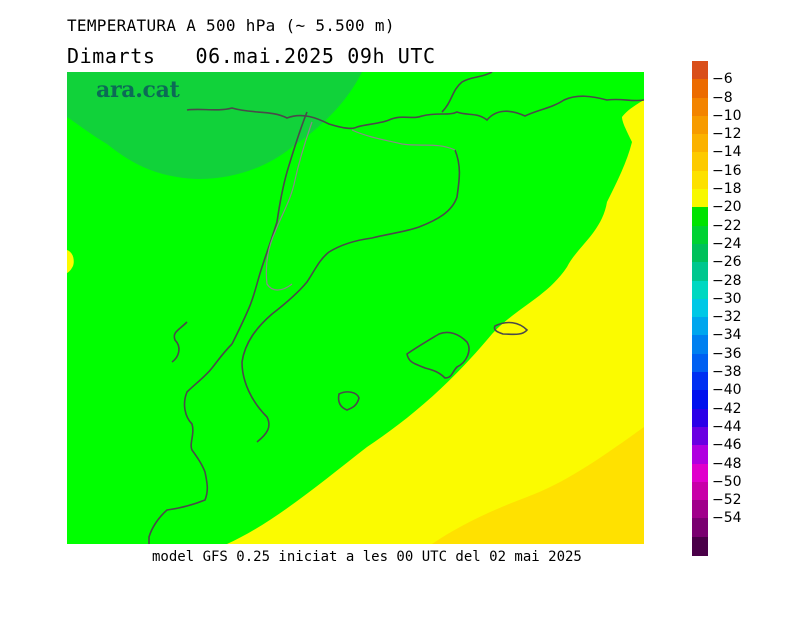 The height and width of the screenshot is (617, 800). What do you see at coordinates (70, 261) in the screenshot?
I see `field-yellow-edge` at bounding box center [70, 261].